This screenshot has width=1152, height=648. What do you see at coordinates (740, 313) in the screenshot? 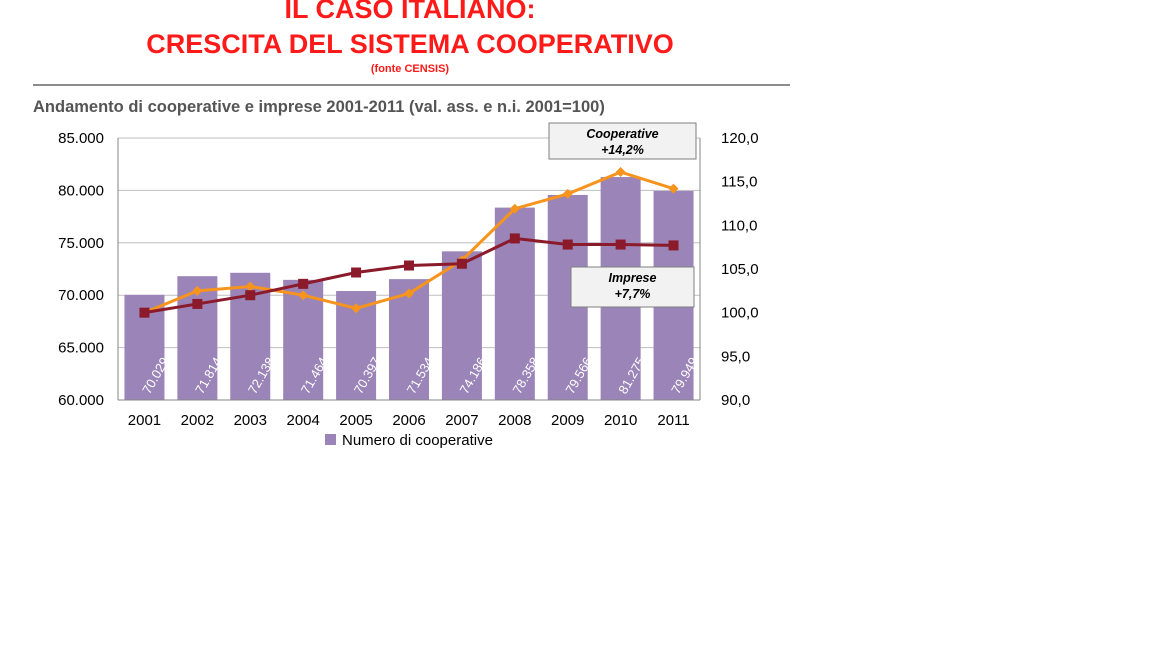
I see `right-tick-label: 100,0` at bounding box center [740, 313].